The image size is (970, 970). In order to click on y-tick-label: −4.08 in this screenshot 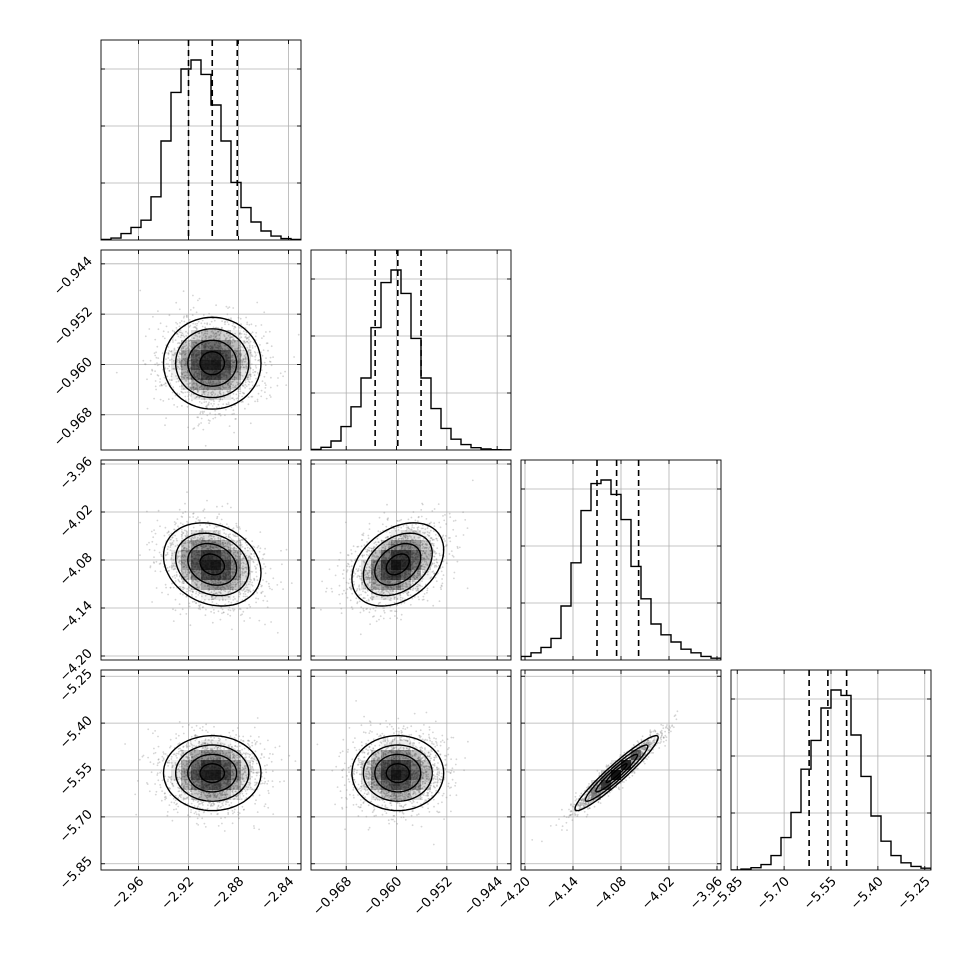, I will do `click(76, 569)`.